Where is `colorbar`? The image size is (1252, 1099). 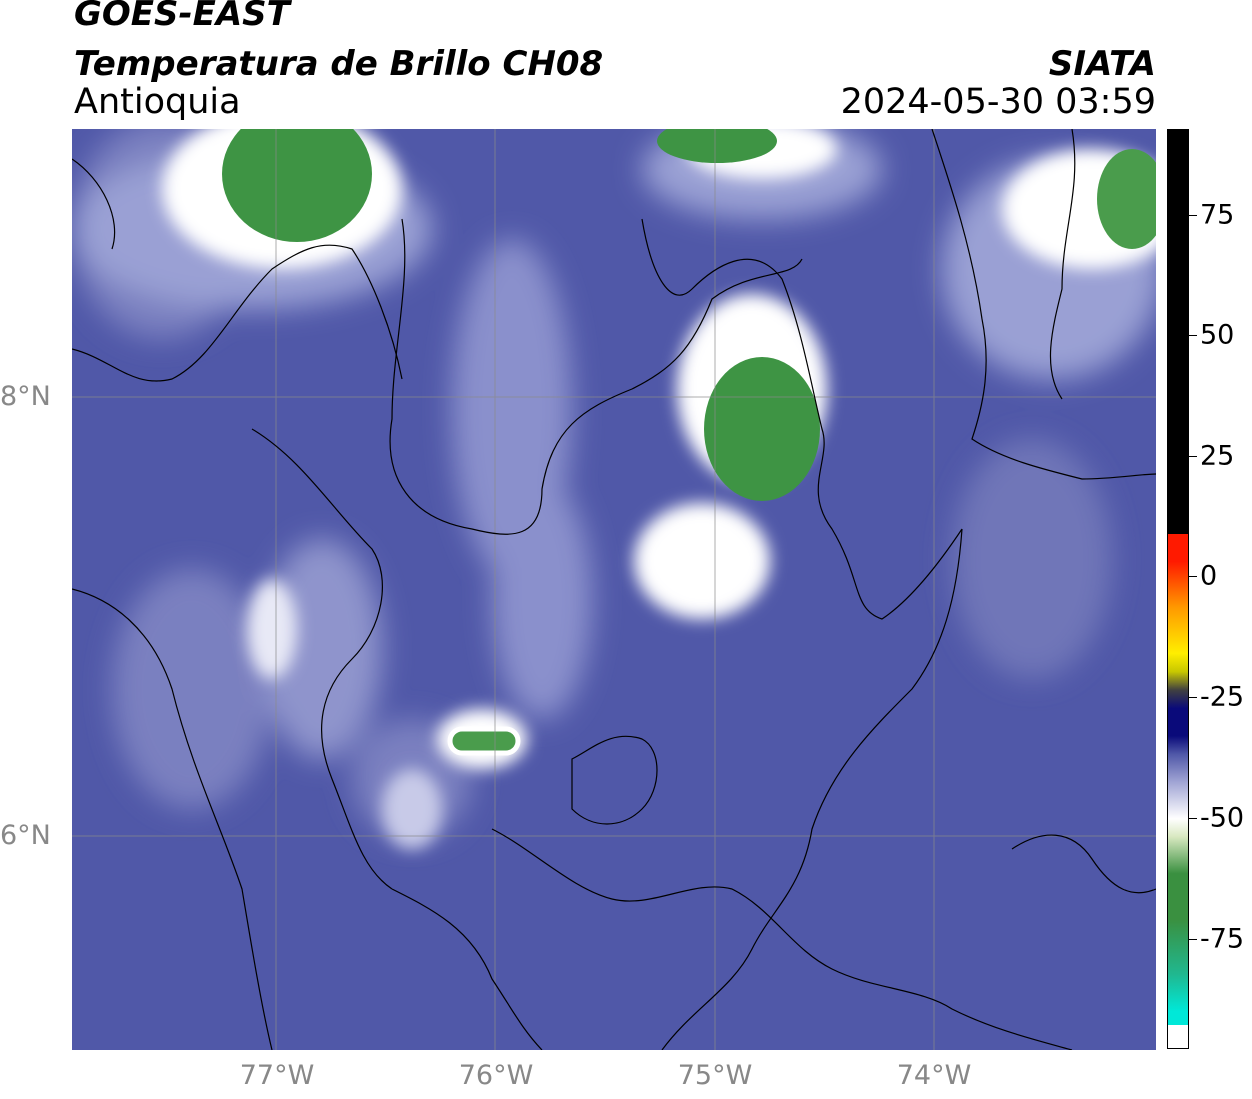
colorbar is located at coordinates (1178, 589).